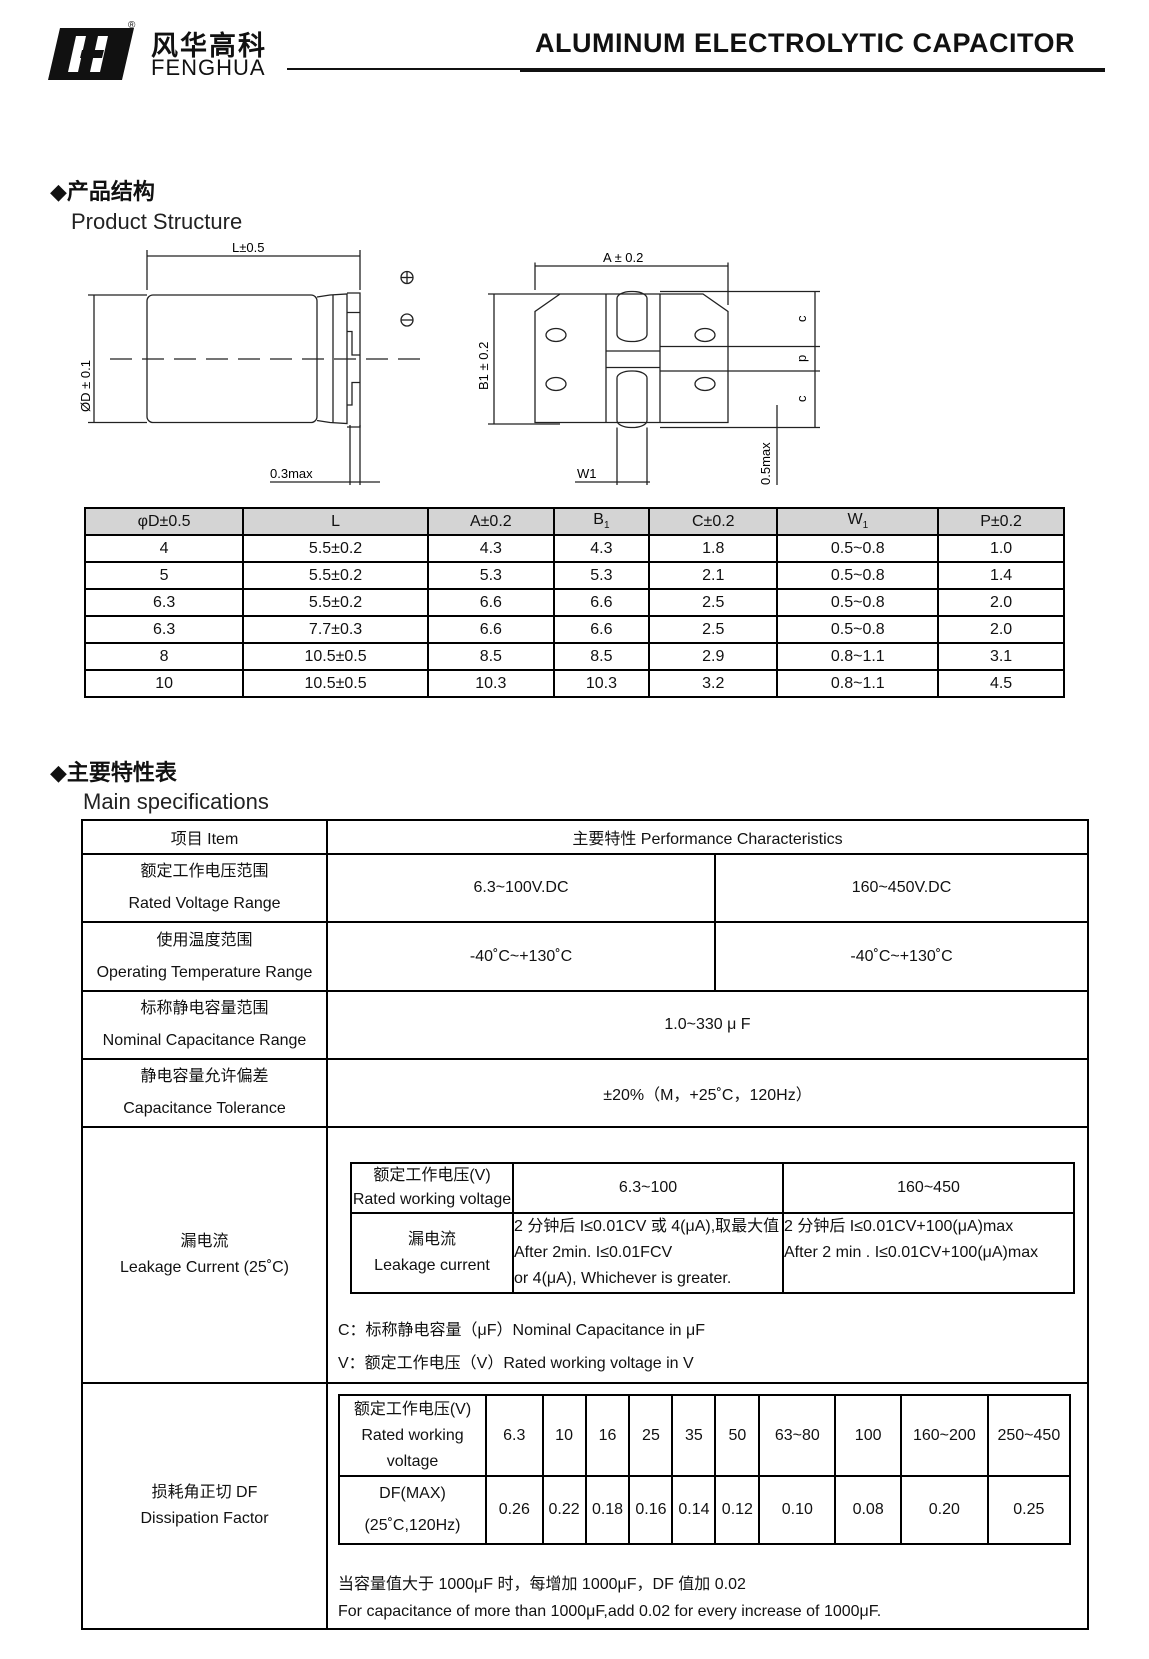 This screenshot has height=1659, width=1149. Describe the element at coordinates (713, 656) in the screenshot. I see `table-cell: 2.9` at that location.